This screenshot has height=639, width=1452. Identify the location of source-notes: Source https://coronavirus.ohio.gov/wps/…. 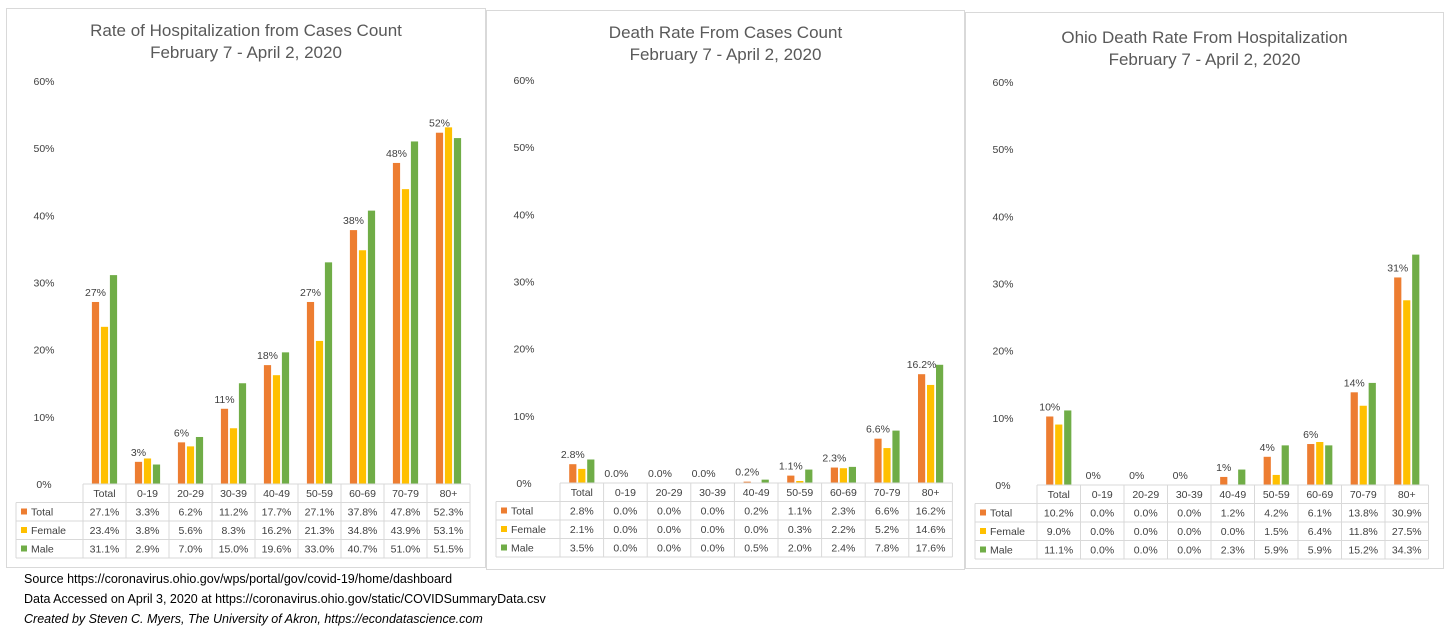
(285, 599).